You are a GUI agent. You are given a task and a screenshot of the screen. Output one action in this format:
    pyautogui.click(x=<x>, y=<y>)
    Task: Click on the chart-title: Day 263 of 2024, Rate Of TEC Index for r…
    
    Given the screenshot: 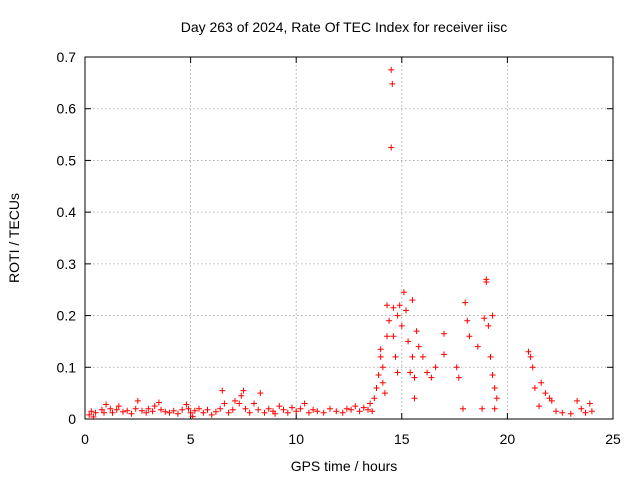 What is the action you would take?
    pyautogui.click(x=344, y=27)
    